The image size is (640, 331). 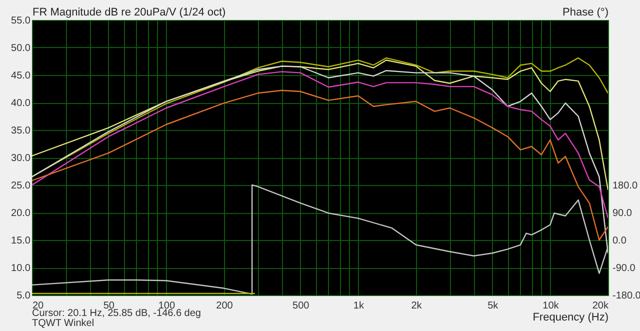 What do you see at coordinates (21, 103) in the screenshot?
I see `y-tick-label: 40.0` at bounding box center [21, 103].